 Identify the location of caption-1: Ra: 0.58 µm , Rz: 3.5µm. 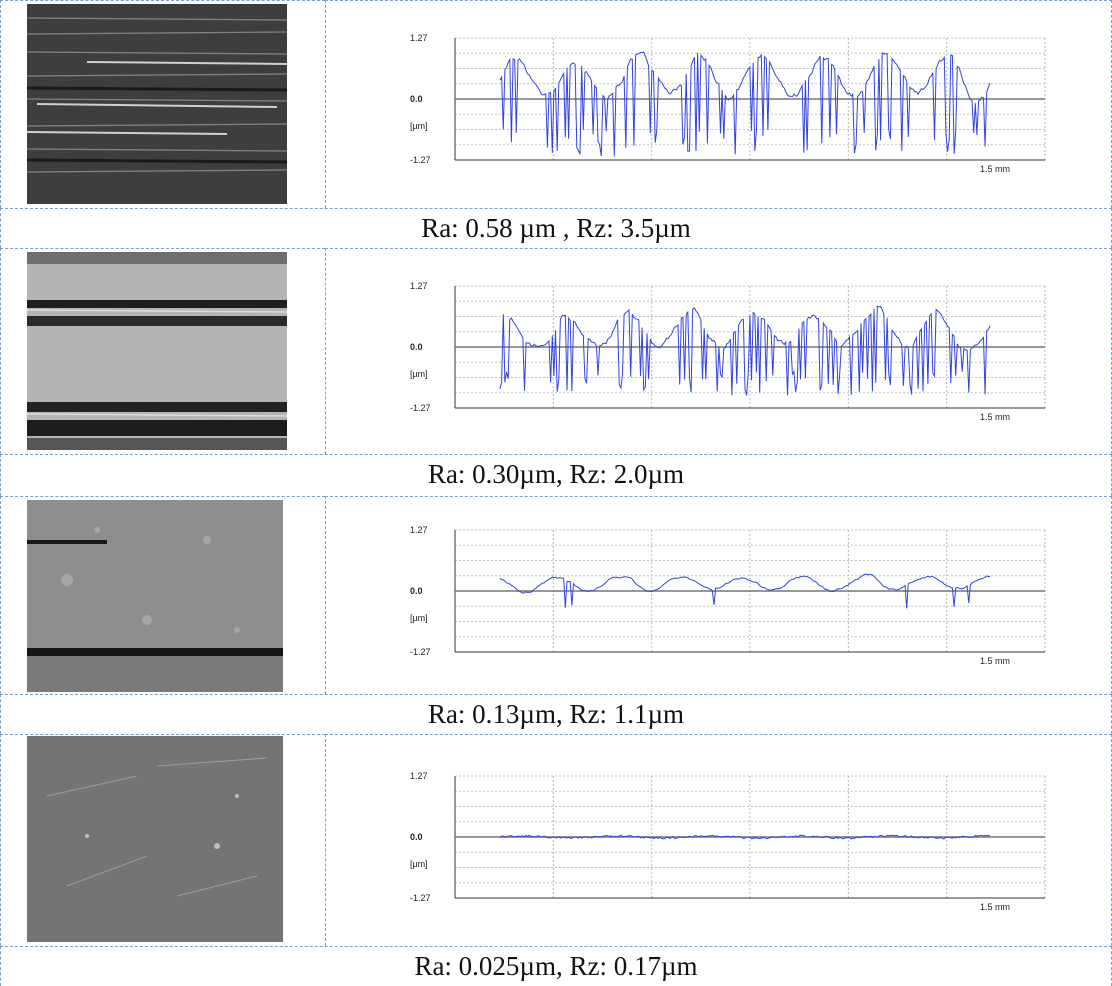
(556, 228).